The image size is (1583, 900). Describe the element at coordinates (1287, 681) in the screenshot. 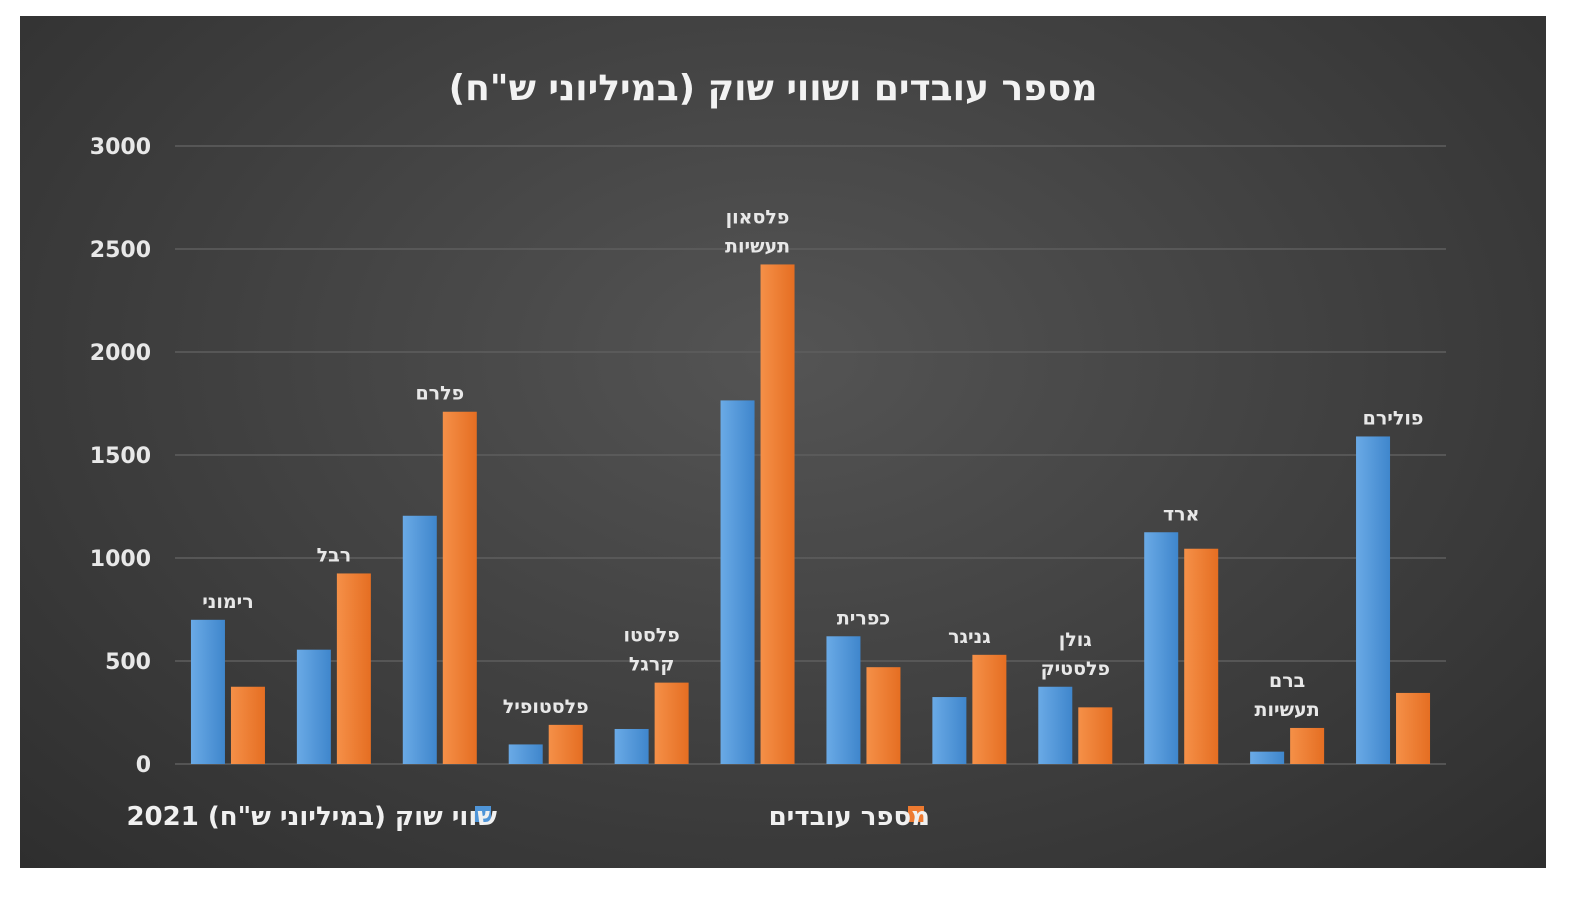

I see `category-label: ברם` at that location.